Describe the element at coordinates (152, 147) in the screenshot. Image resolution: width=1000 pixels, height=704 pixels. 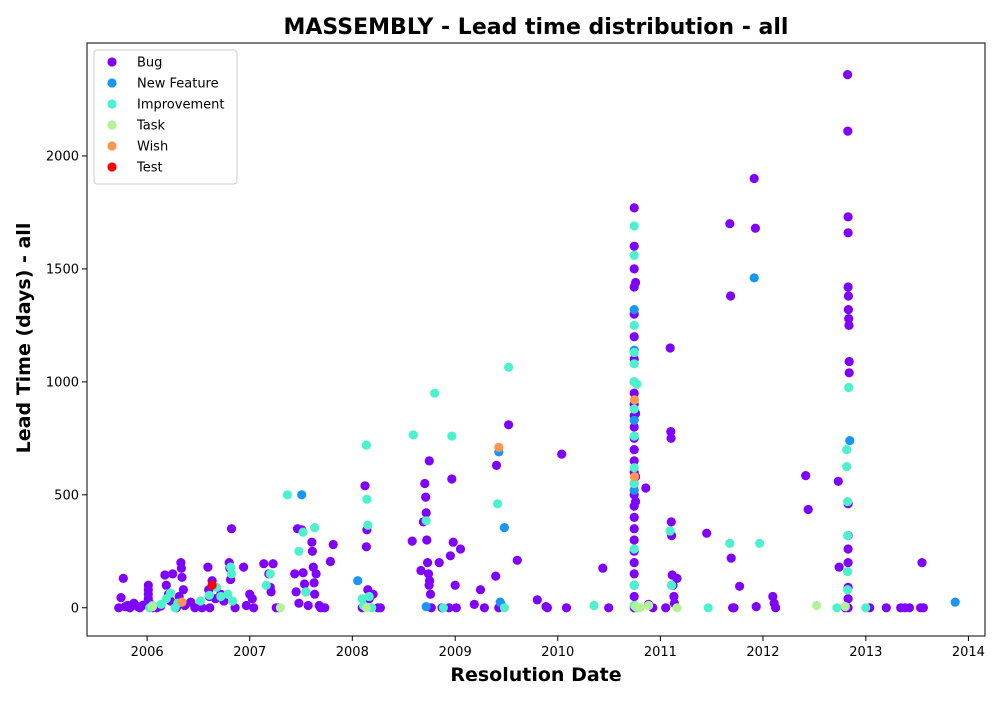
I see `legend-label: Wish` at that location.